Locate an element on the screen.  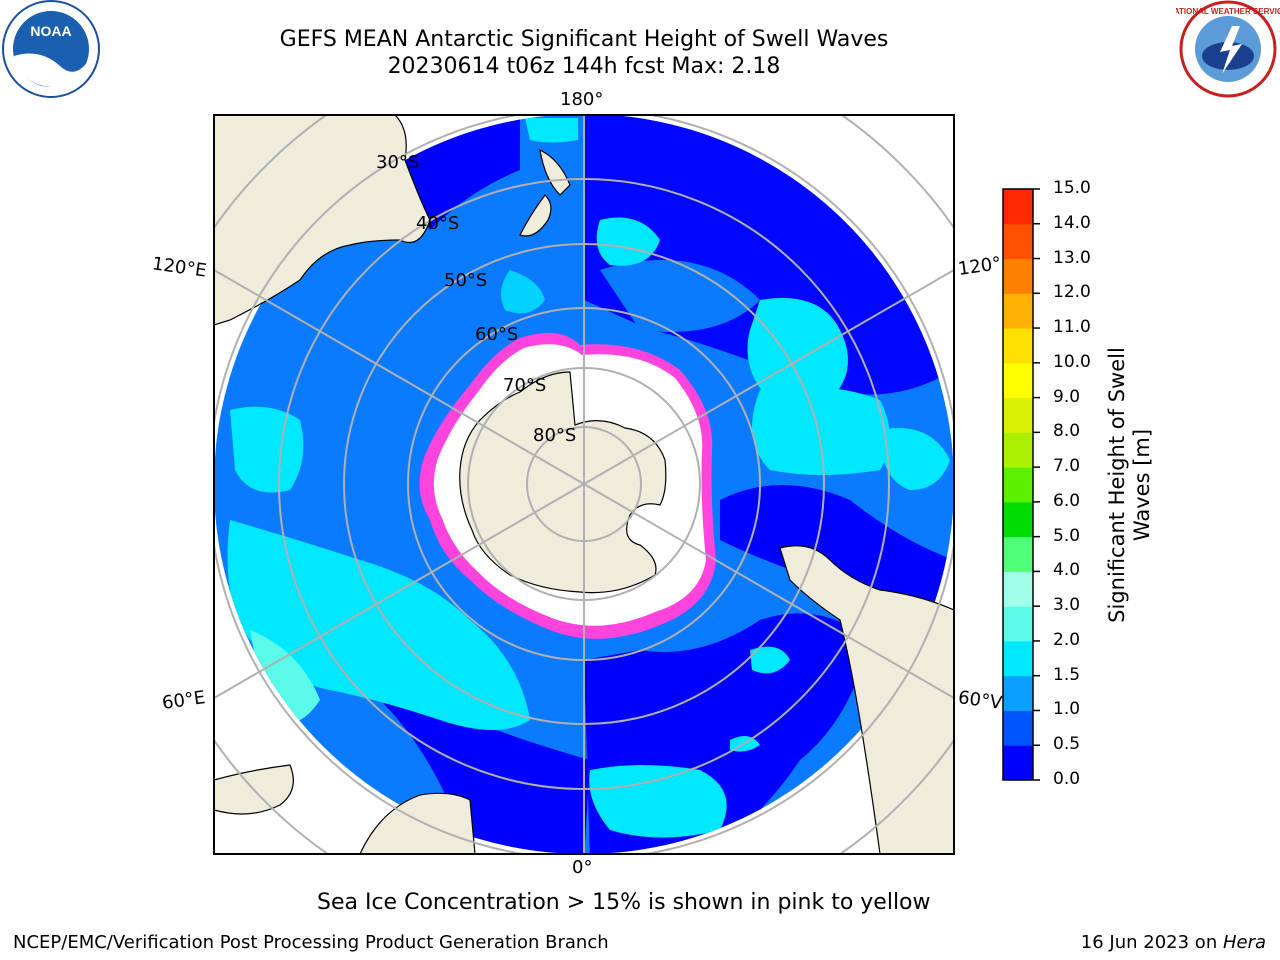
lon-label-180: 180° is located at coordinates (582, 99).